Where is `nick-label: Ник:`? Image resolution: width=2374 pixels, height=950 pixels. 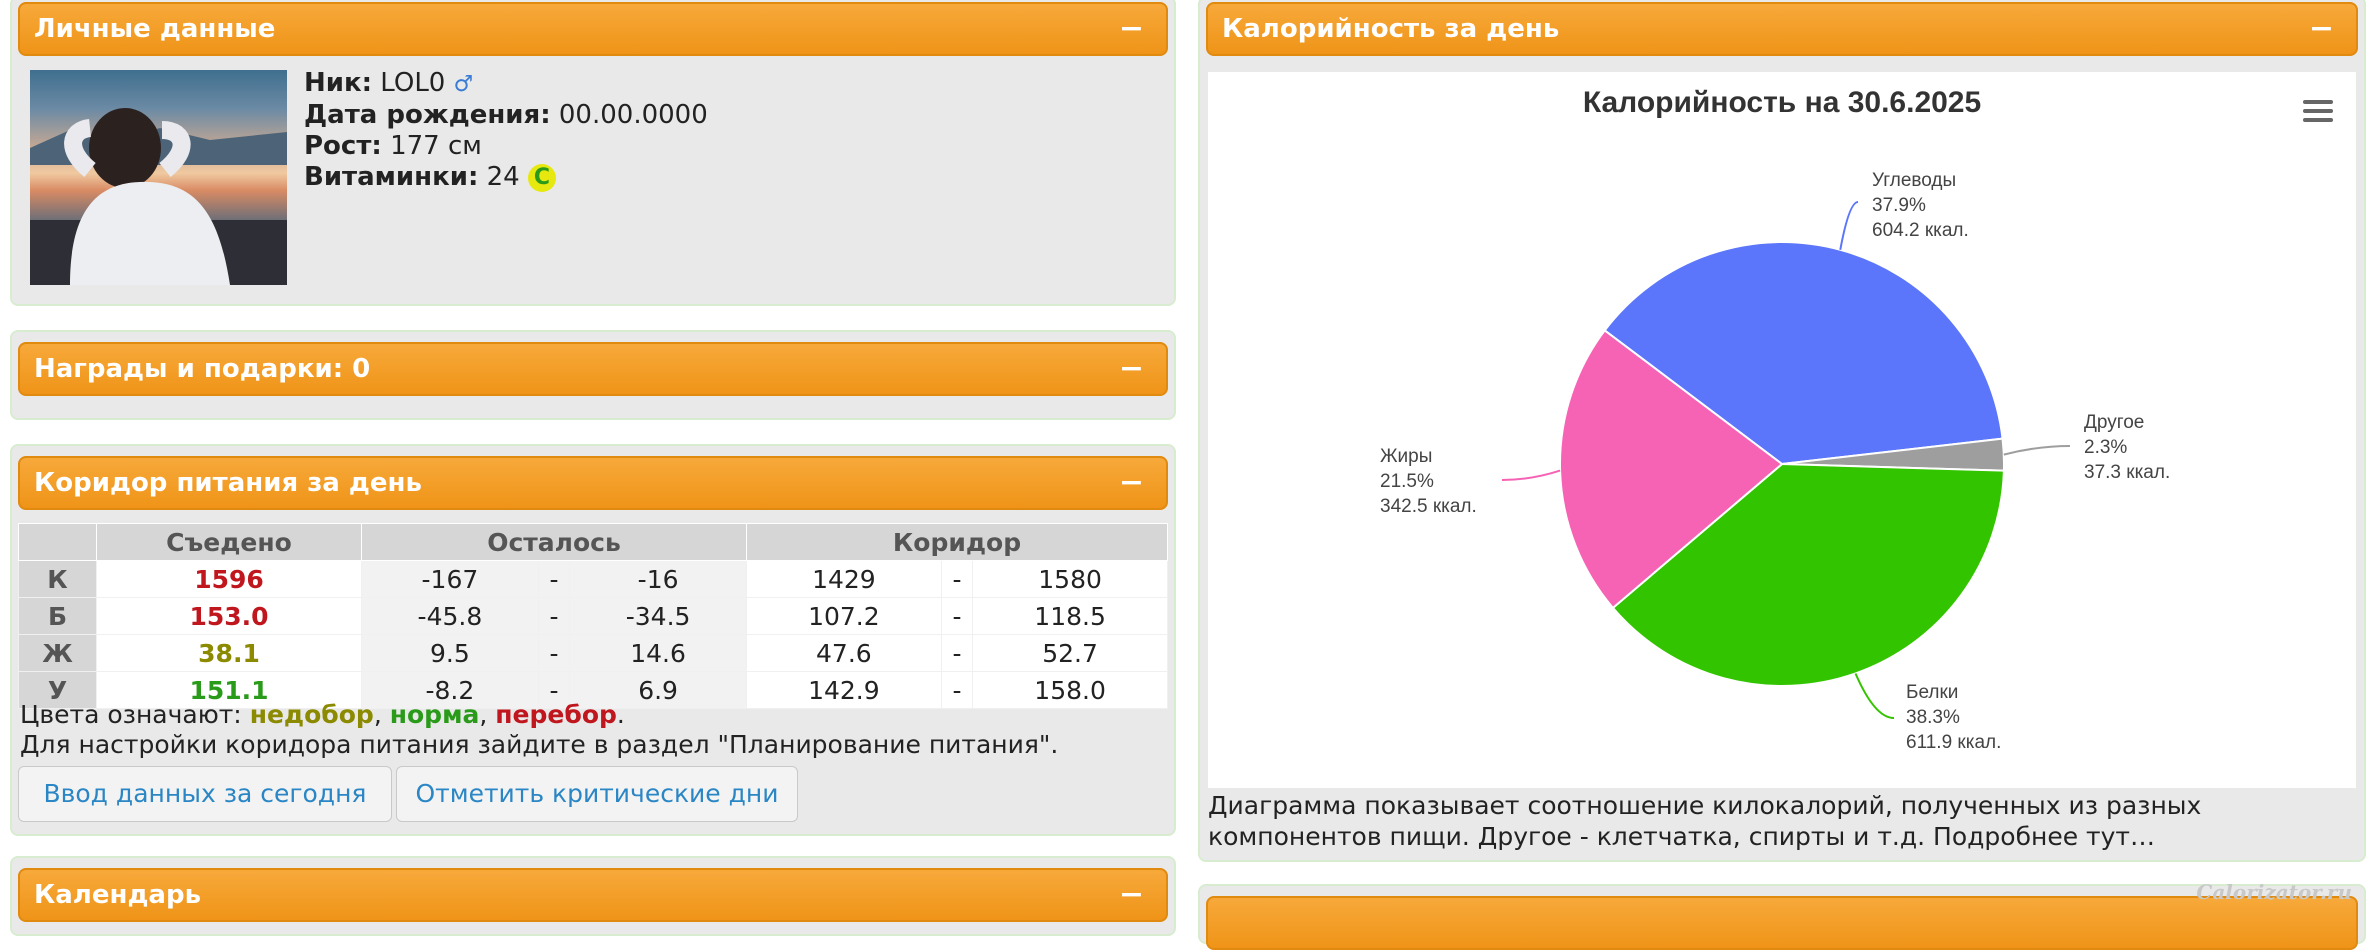 nick-label: Ник: is located at coordinates (338, 83).